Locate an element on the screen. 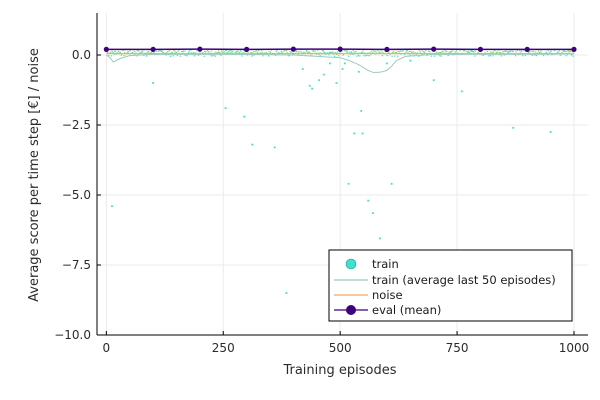 The image size is (600, 400). train-average-line is located at coordinates (340, 63).